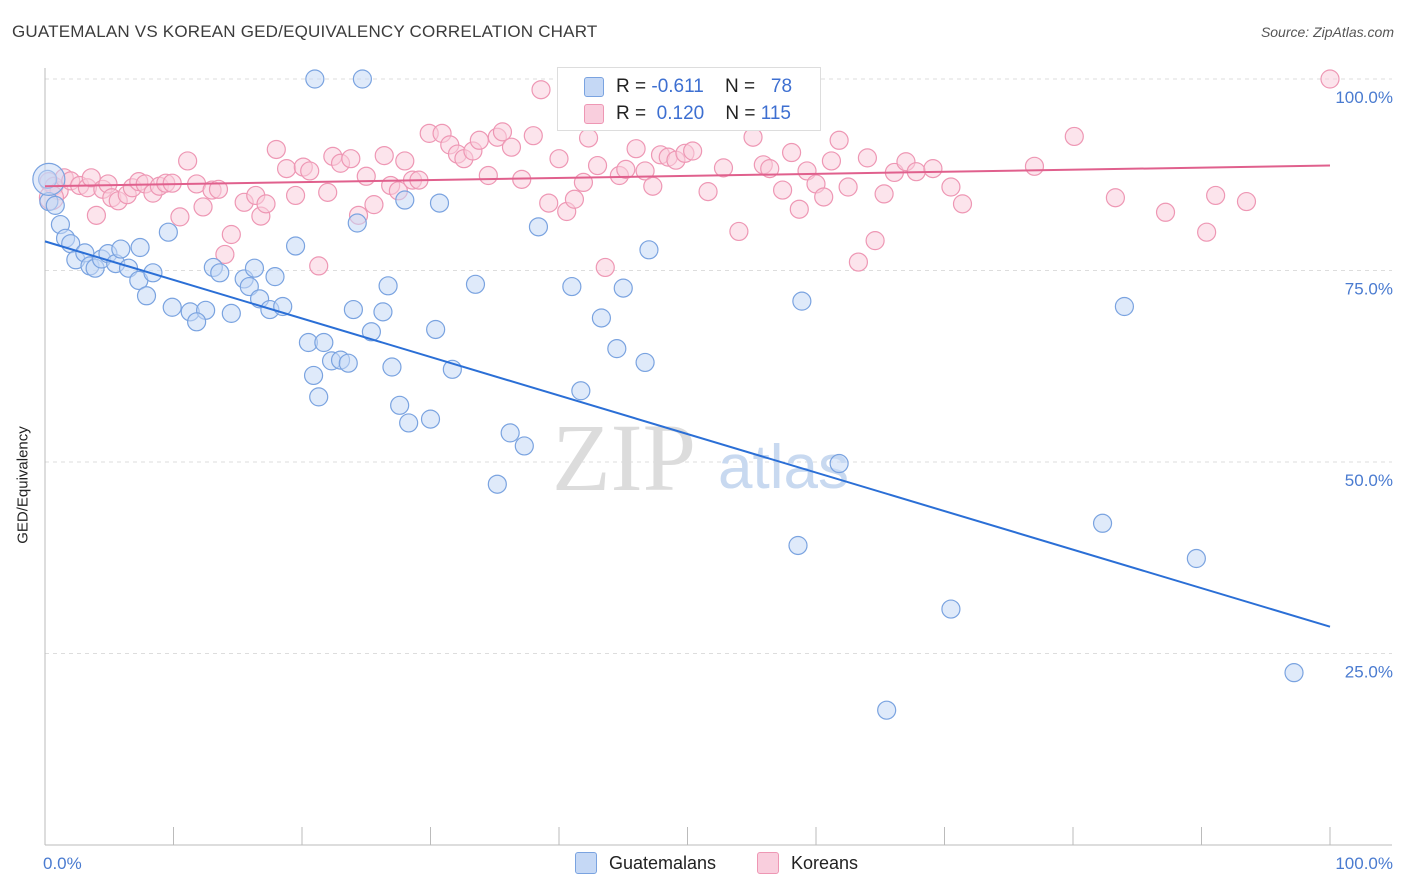 The width and height of the screenshot is (1406, 892). Describe the element at coordinates (49, 179) in the screenshot. I see `guatemalan-cluster-point` at that location.